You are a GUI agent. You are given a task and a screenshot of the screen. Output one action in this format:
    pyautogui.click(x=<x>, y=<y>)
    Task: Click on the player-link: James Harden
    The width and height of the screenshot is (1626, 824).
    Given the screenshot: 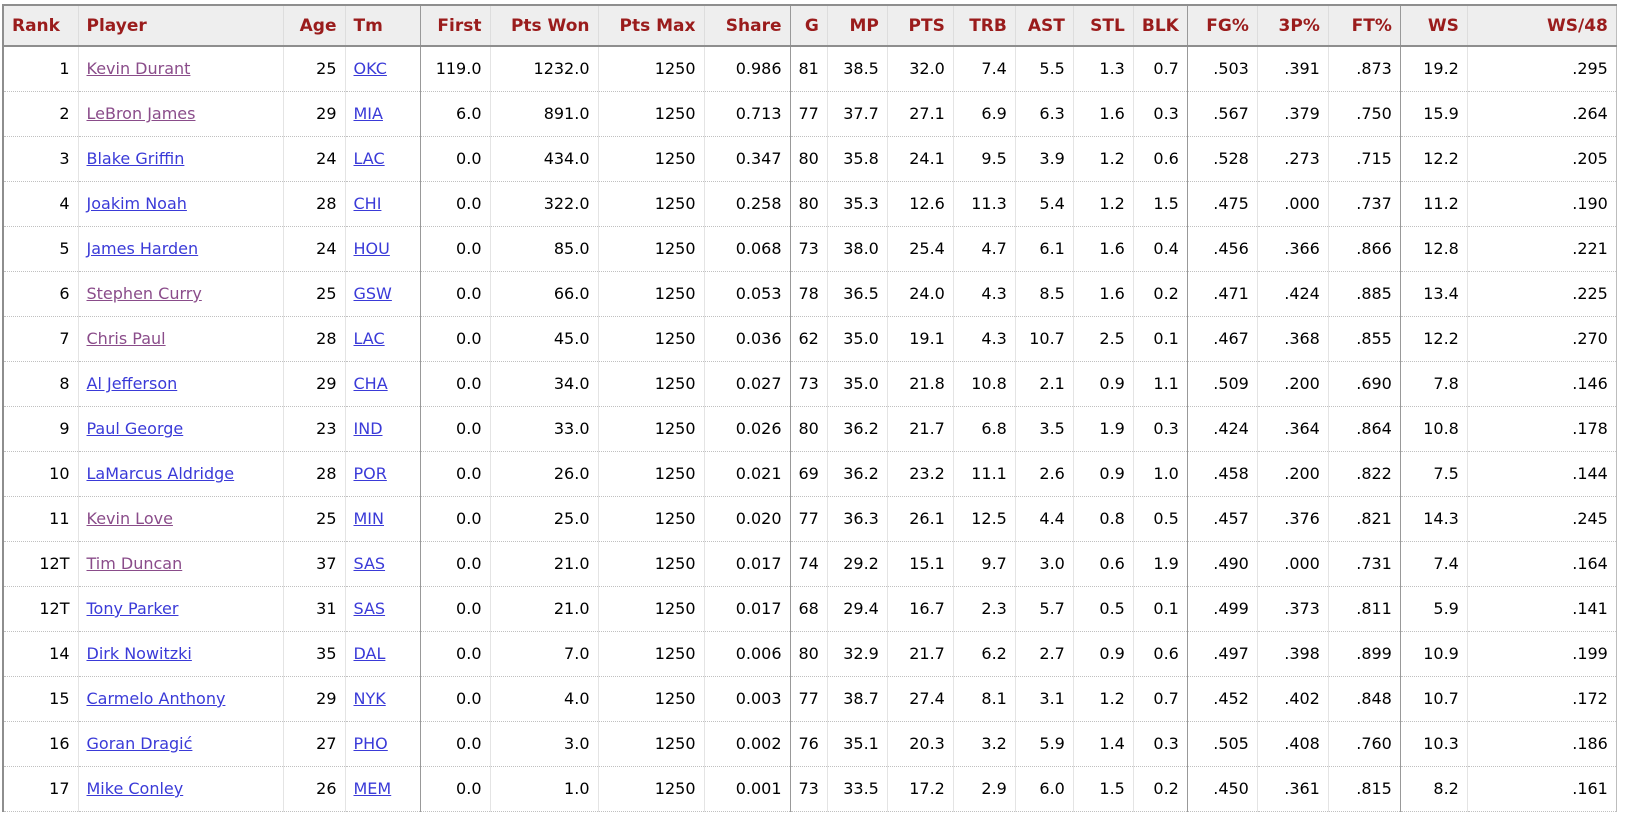 What is the action you would take?
    pyautogui.click(x=142, y=248)
    